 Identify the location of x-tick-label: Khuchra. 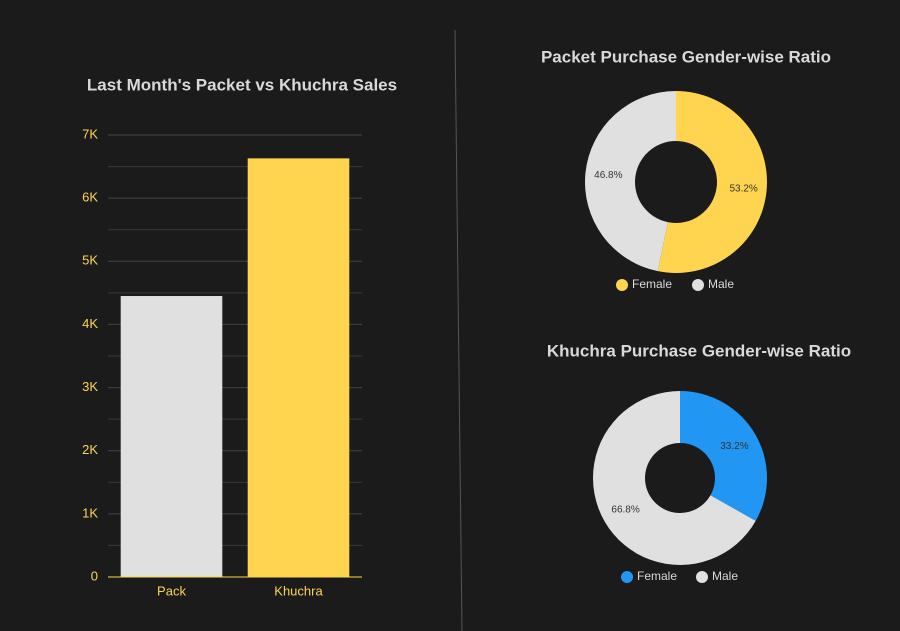
(298, 590).